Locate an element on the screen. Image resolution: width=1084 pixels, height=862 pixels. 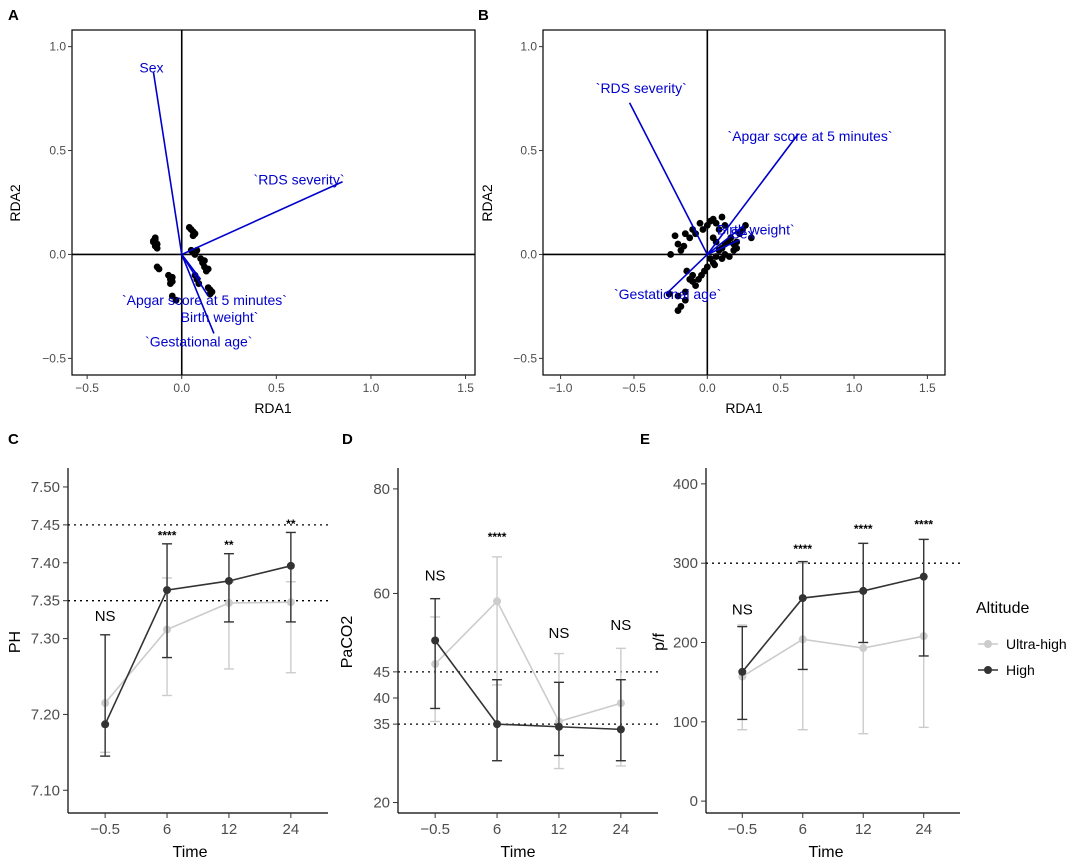
y-tick-label: 7.35 is located at coordinates (45, 601).